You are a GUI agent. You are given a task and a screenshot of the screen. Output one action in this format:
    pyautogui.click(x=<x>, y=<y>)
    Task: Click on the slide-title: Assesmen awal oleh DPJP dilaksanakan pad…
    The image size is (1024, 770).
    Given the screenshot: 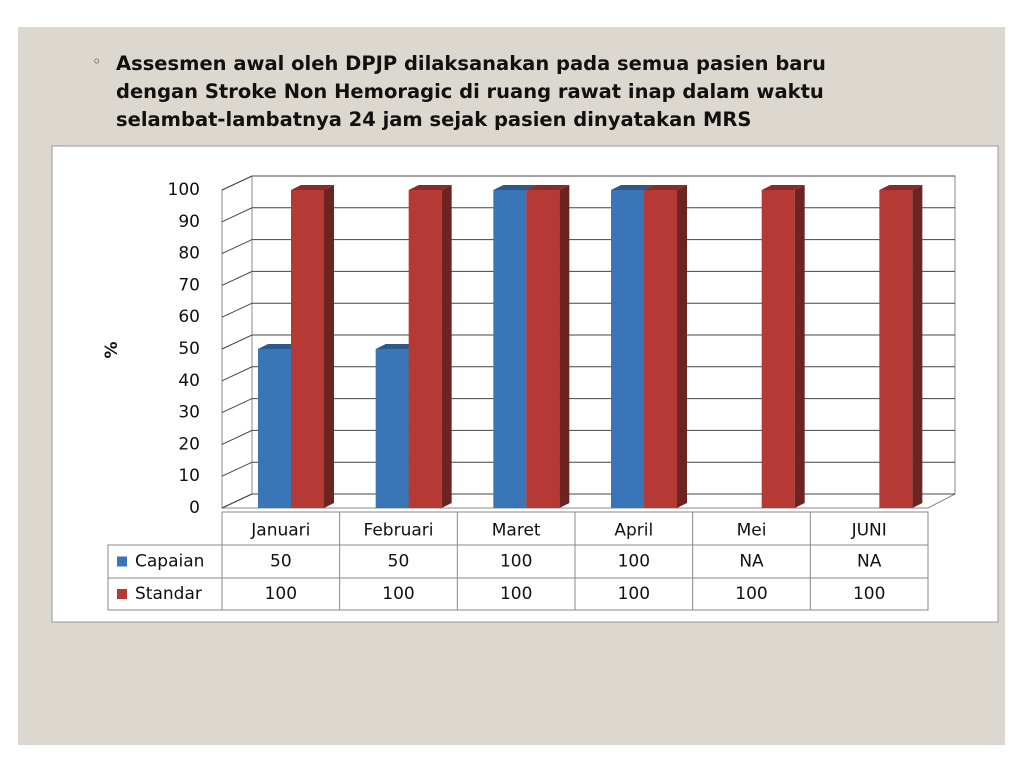 What is the action you would take?
    pyautogui.click(x=471, y=91)
    